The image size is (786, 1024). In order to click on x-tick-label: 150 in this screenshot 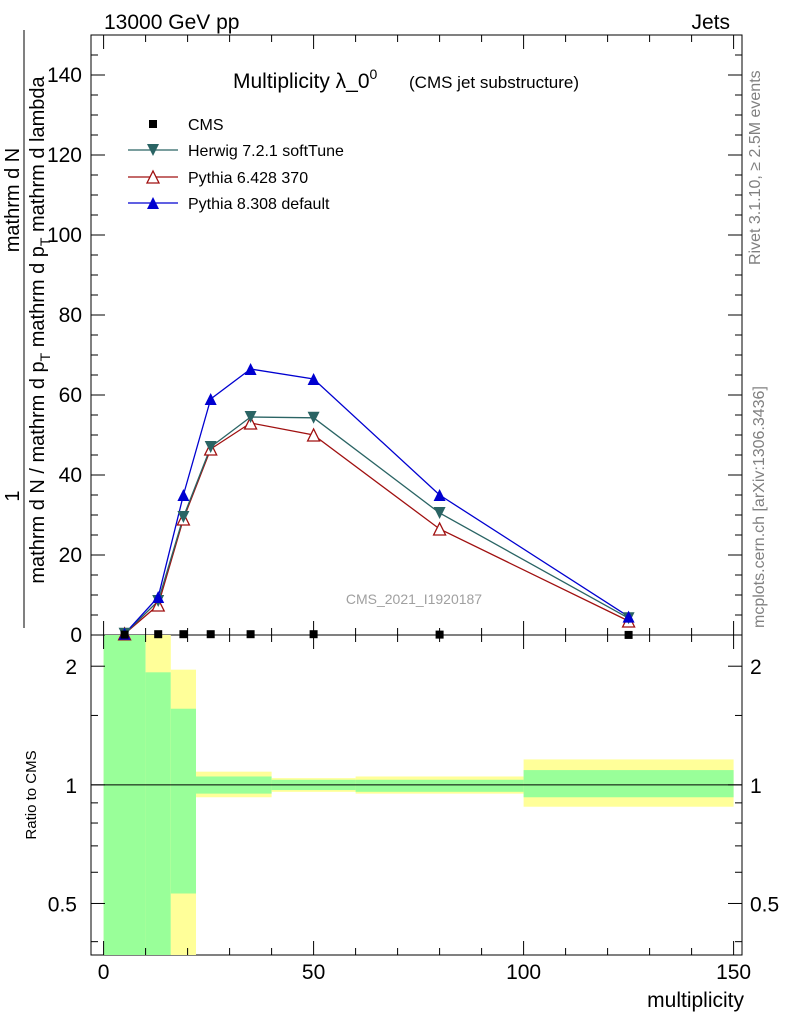, I will do `click(733, 972)`.